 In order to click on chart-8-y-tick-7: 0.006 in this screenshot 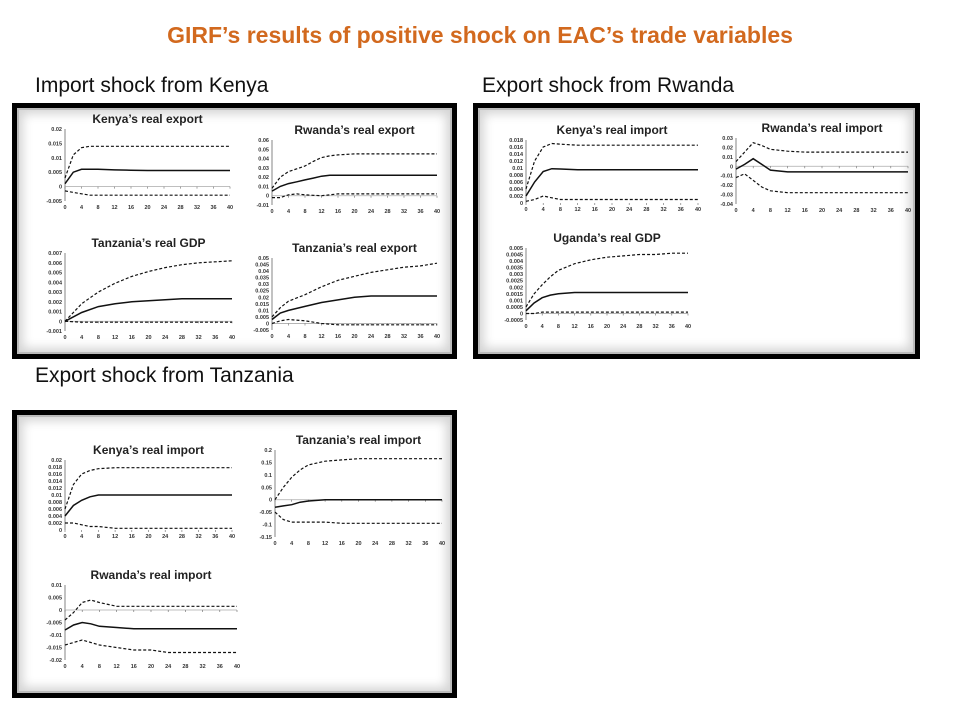, I will do `click(55, 510)`.